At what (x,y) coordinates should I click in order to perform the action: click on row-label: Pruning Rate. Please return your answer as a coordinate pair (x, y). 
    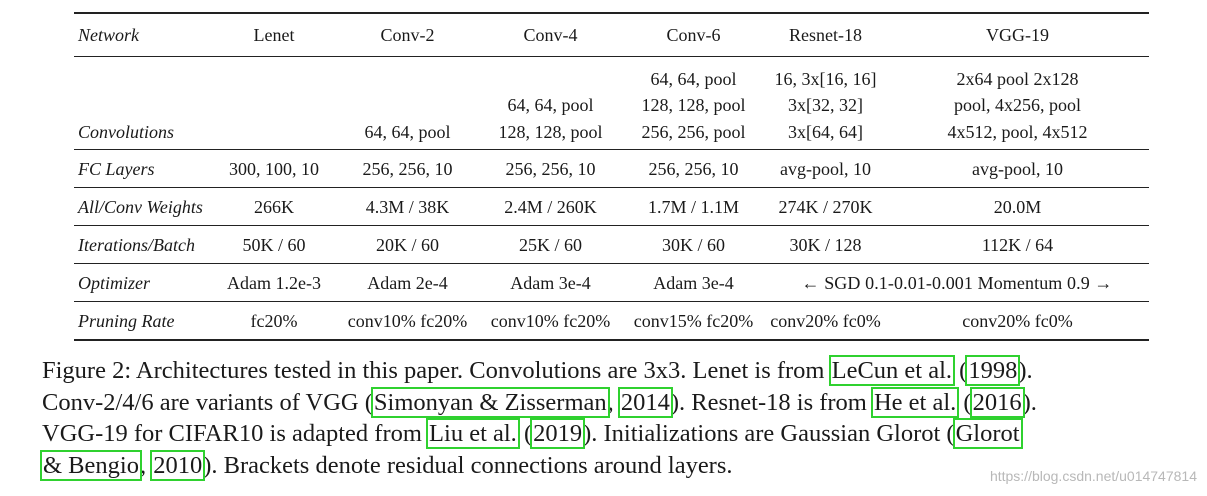
    Looking at the image, I should click on (143, 321).